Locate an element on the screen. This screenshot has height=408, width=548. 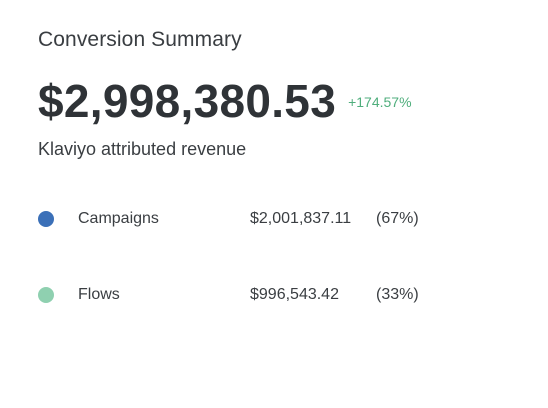
campaigns-color-dot is located at coordinates (46, 219).